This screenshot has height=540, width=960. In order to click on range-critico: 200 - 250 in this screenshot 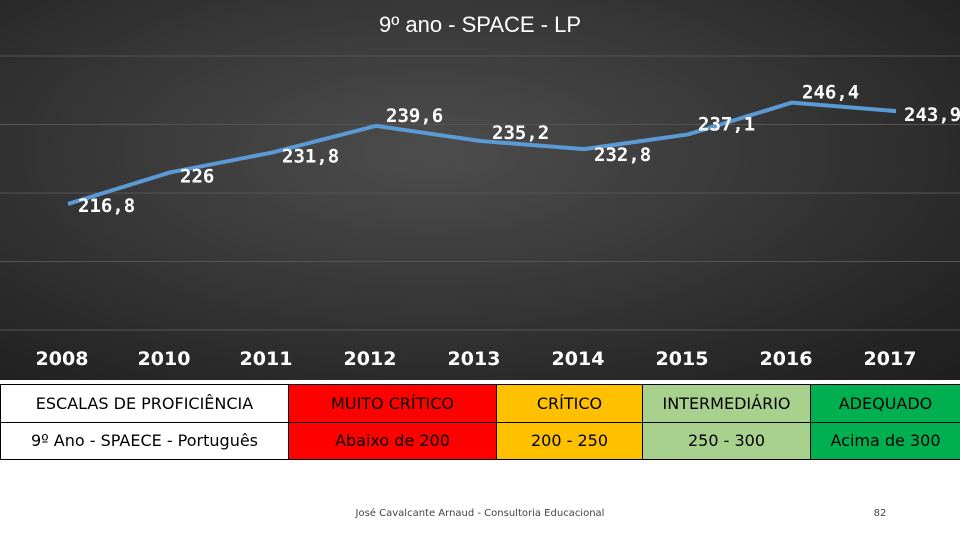, I will do `click(569, 440)`.